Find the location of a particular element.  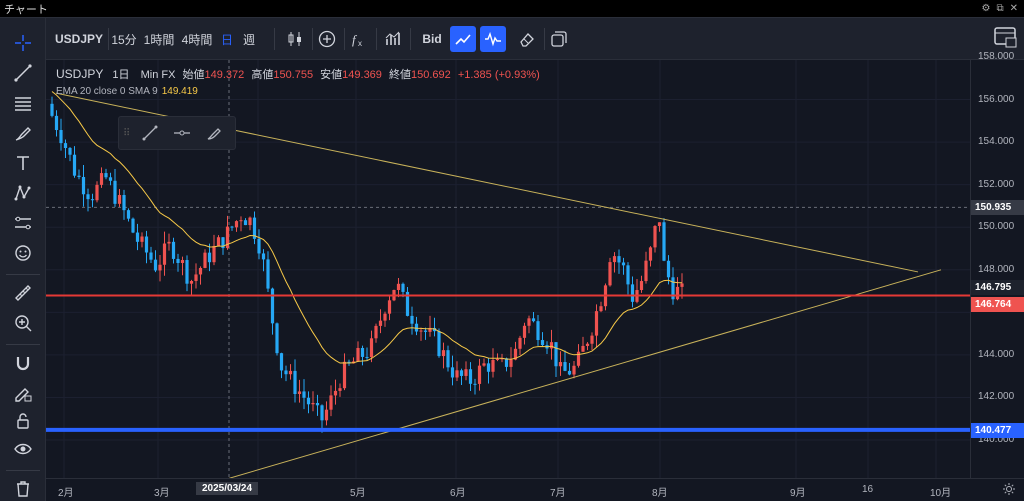

brush-tool is located at coordinates (23, 133).